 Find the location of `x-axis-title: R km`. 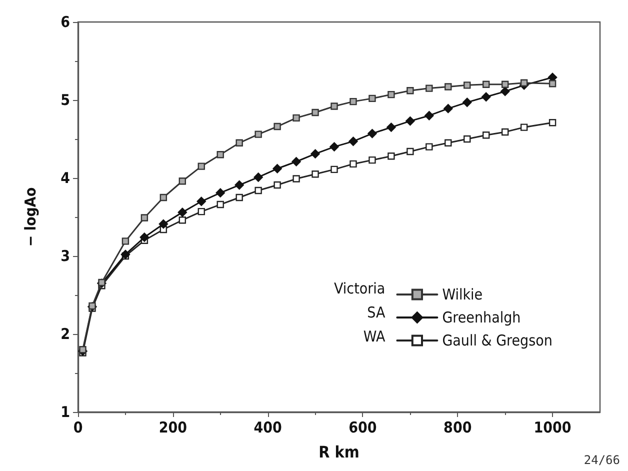

x-axis-title: R km is located at coordinates (339, 452).